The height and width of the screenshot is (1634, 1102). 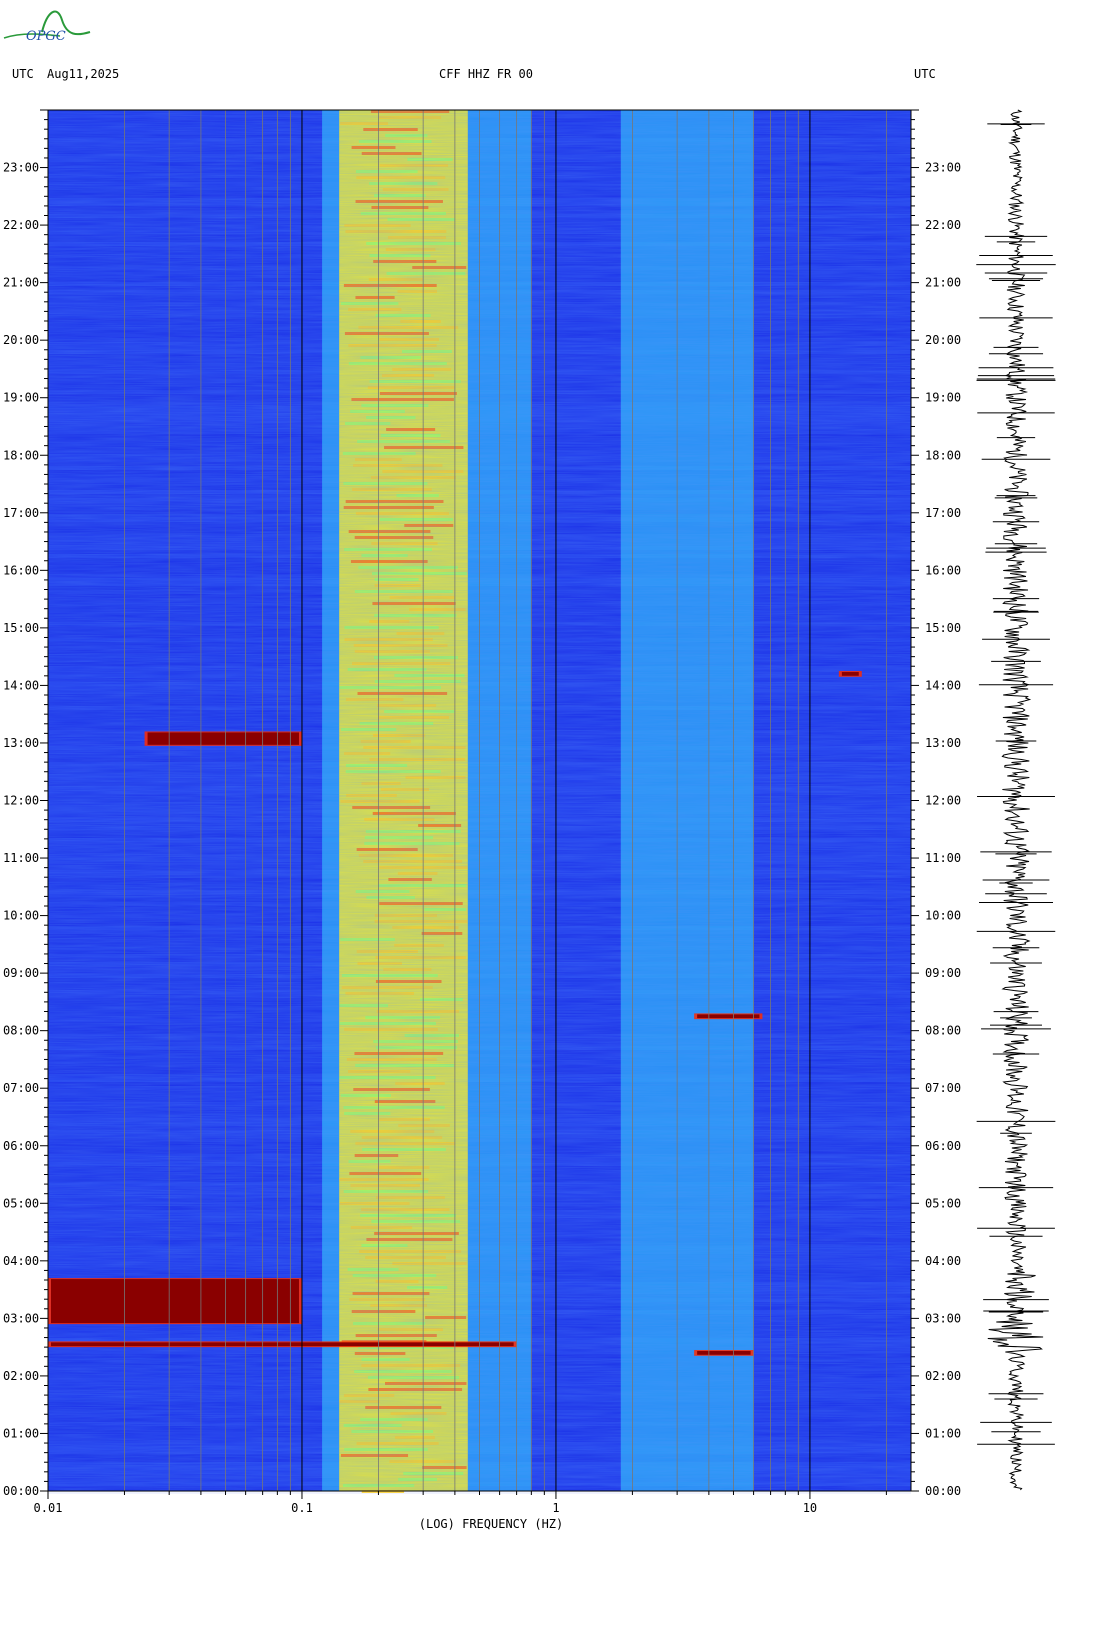 What do you see at coordinates (21, 1031) in the screenshot?
I see `y-tick-label-left: 08:00` at bounding box center [21, 1031].